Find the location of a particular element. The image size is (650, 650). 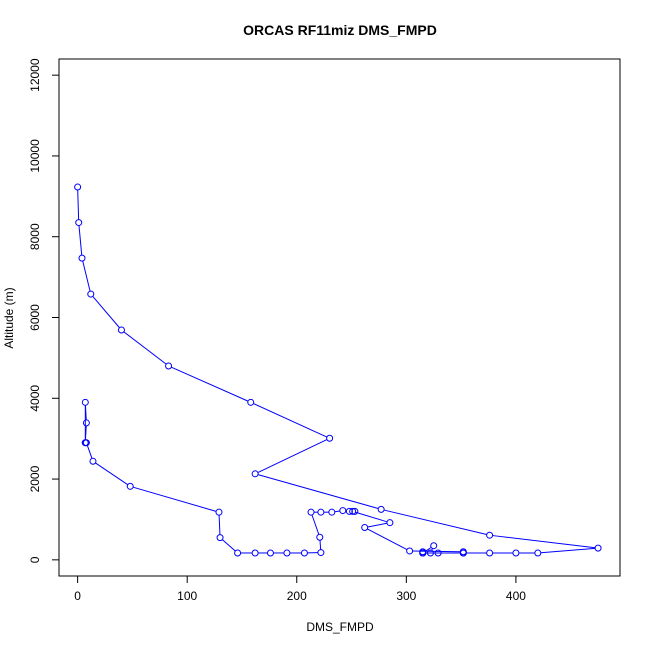

y-tick-label: 8000 is located at coordinates (35, 236).